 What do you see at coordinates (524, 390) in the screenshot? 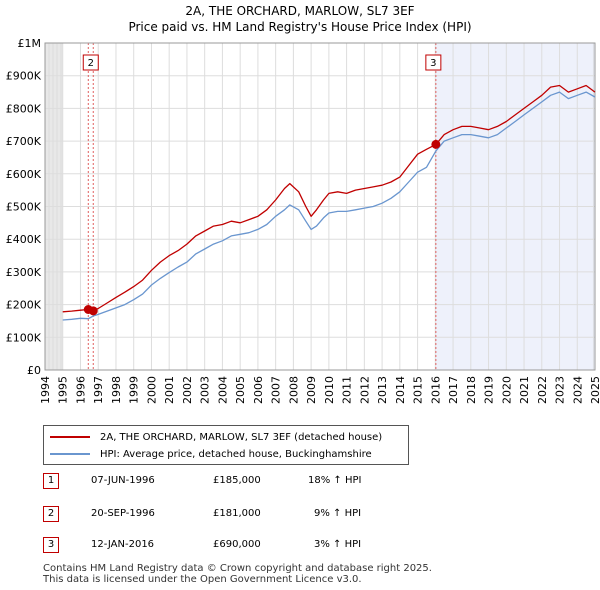
I see `x-tick-label: 2021` at bounding box center [524, 390].